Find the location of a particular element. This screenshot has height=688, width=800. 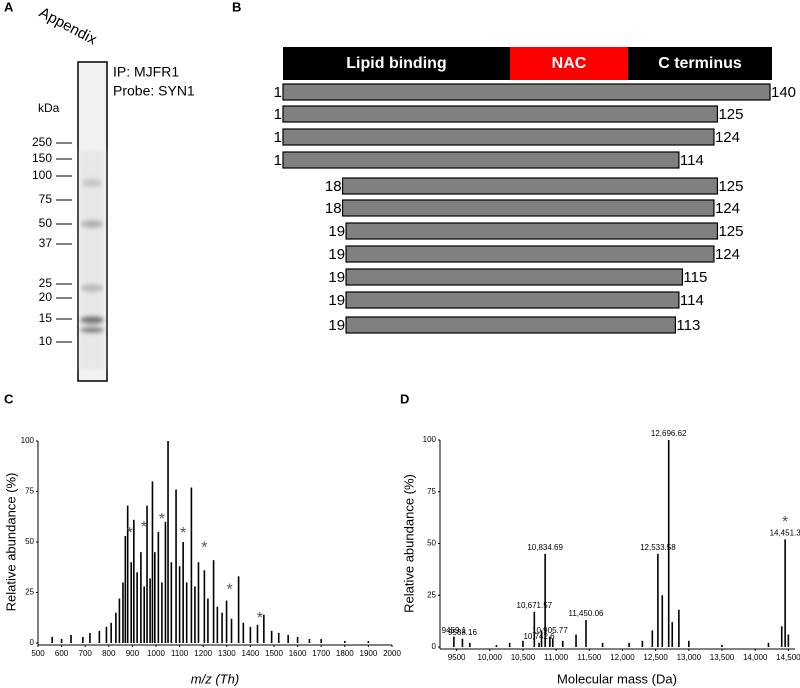

x-tick-label: 11,500 is located at coordinates (589, 657).